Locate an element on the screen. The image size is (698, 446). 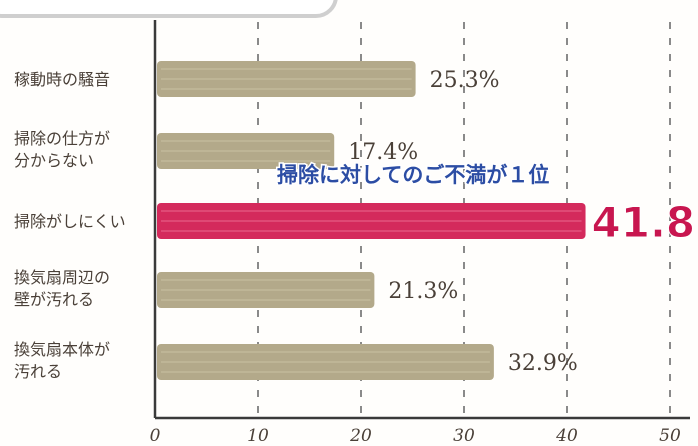
category-label-line: 掃除がしにくい is located at coordinates (70, 221).